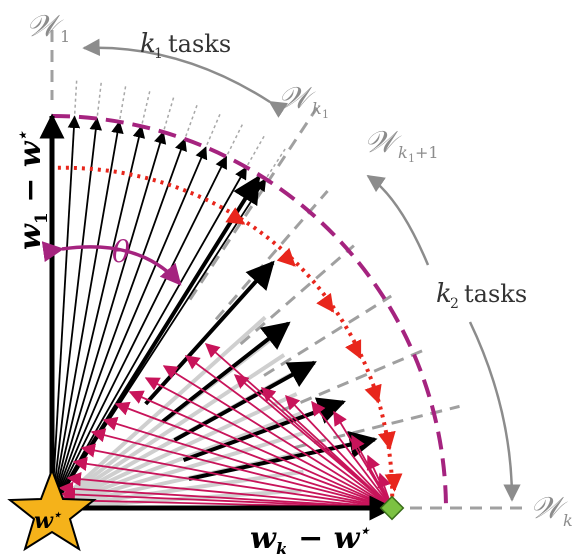 This screenshot has width=573, height=554. Describe the element at coordinates (48, 521) in the screenshot. I see `origin-label: w⋆` at that location.